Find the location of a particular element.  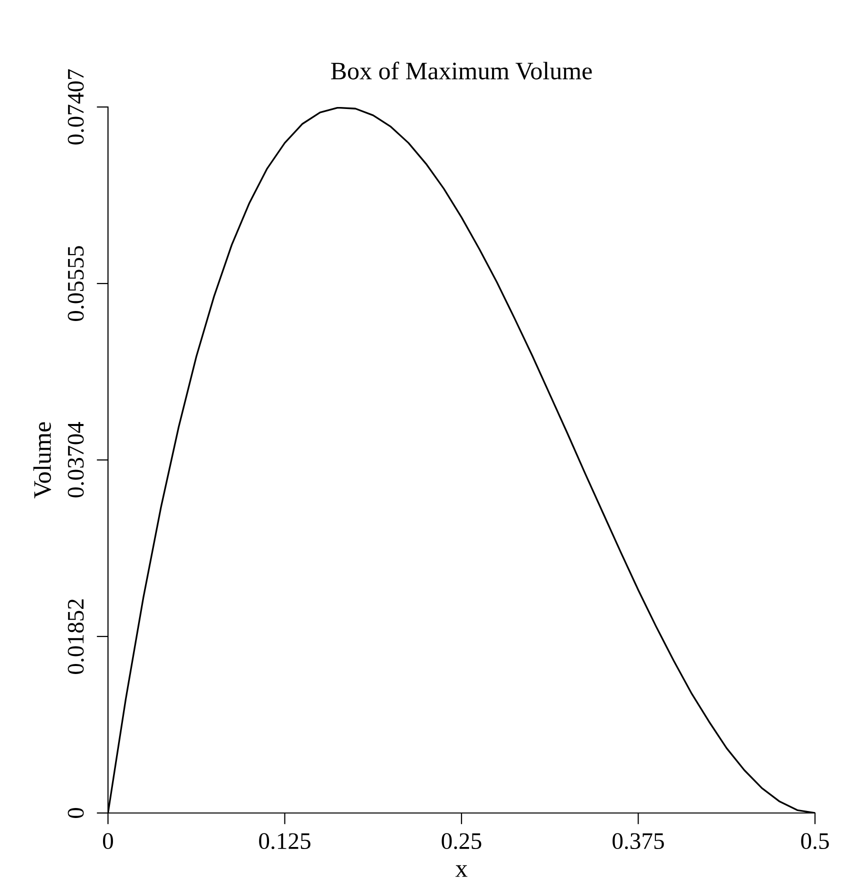

x-tick-label: 0.5 is located at coordinates (815, 841).